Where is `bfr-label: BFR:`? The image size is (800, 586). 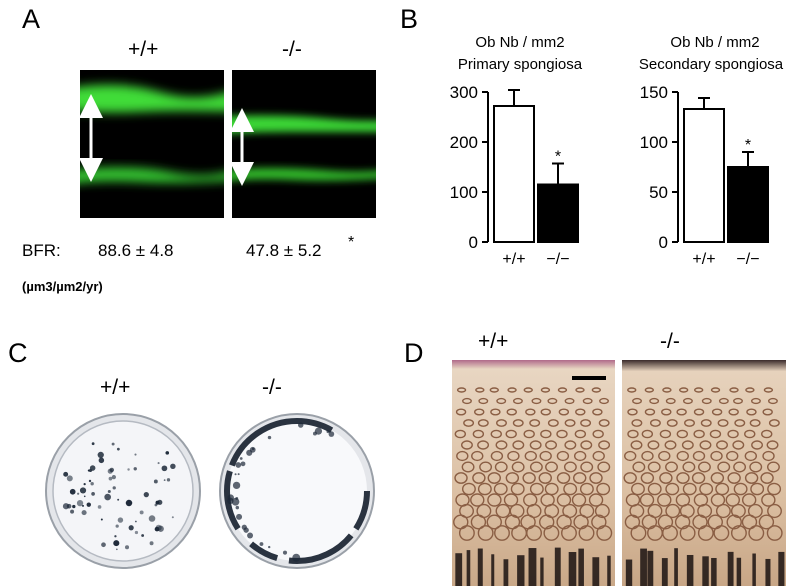
bfr-label: BFR: is located at coordinates (41, 250).